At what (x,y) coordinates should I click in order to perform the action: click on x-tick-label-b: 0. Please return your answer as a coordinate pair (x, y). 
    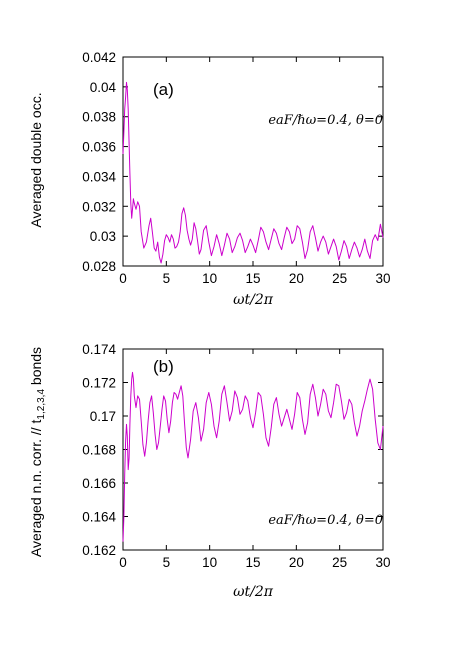
    Looking at the image, I should click on (123, 562).